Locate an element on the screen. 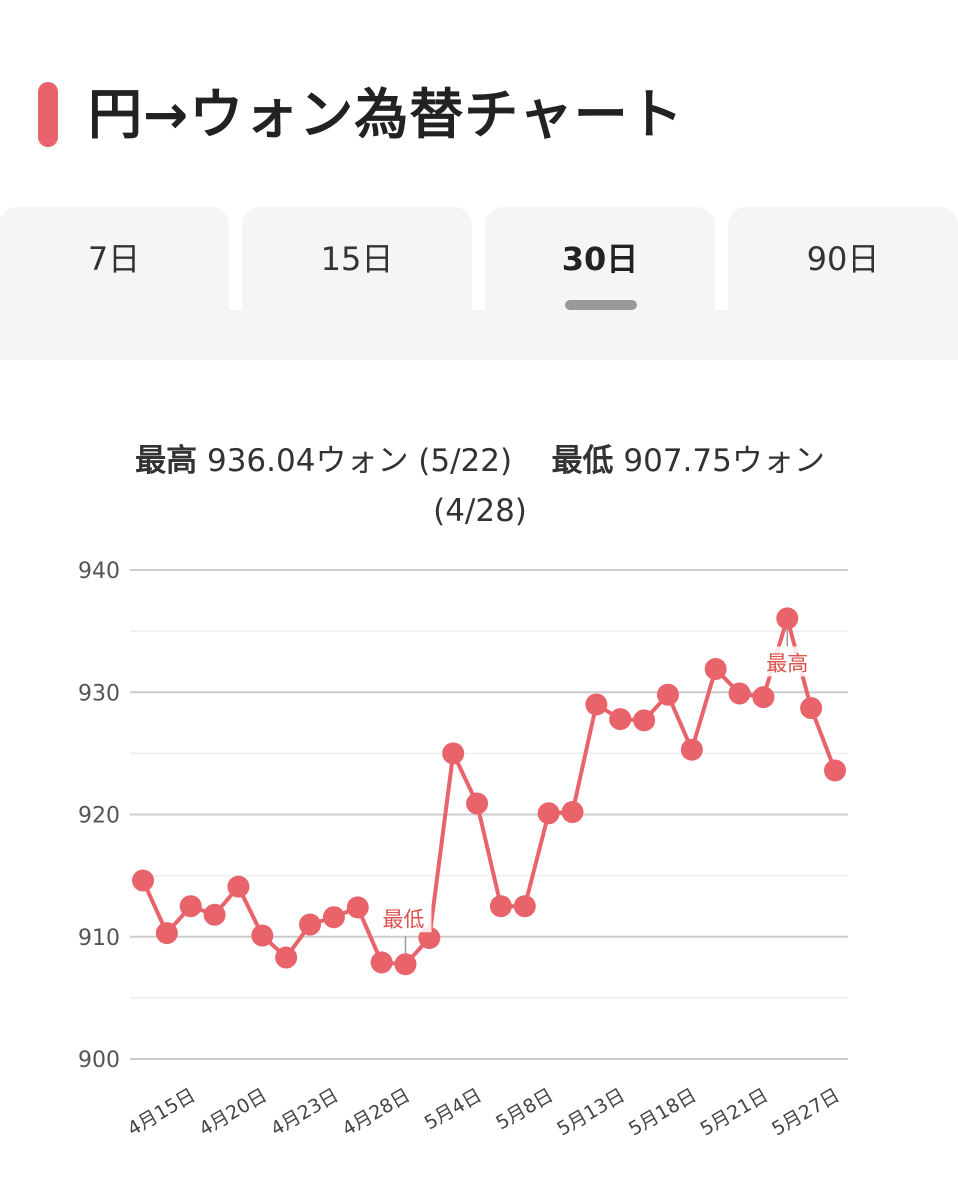 This screenshot has width=958, height=1200. summary-label: 最高 is located at coordinates (166, 461).